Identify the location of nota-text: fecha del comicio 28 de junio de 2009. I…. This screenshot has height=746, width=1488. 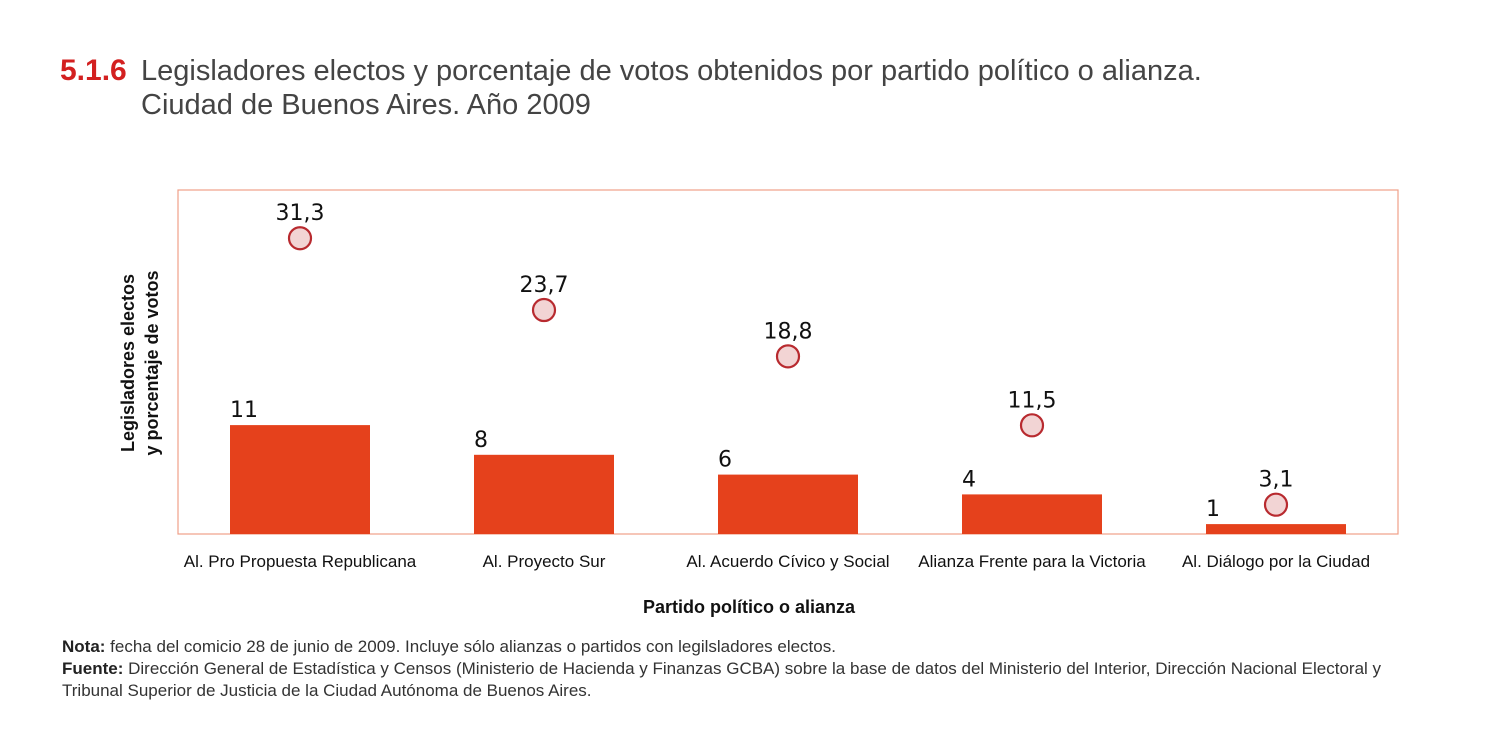
(470, 646).